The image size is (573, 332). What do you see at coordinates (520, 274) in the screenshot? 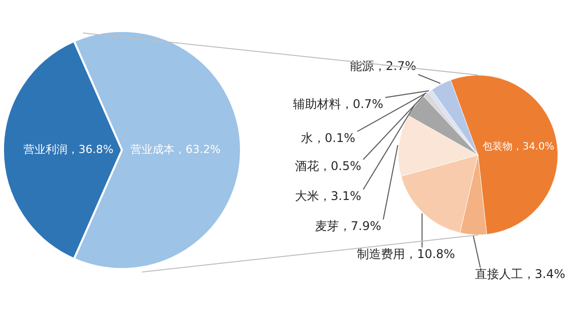
I see `slice-label: 直接人工，3.4%` at bounding box center [520, 274].